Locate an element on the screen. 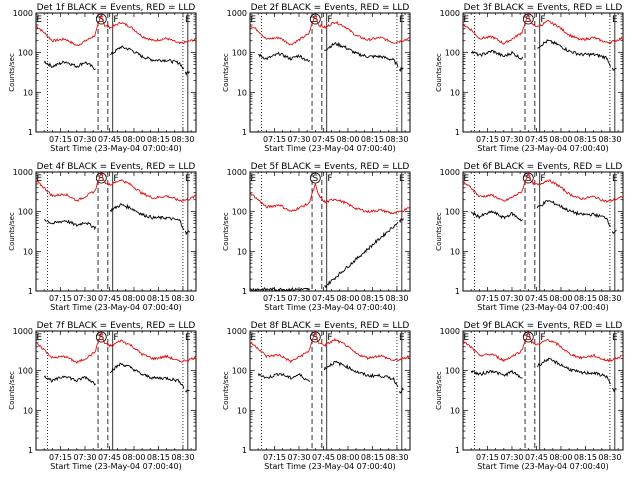 This screenshot has width=640, height=485. panel-title: Det 9f BLACK = Events, RED = LLD is located at coordinates (543, 326).